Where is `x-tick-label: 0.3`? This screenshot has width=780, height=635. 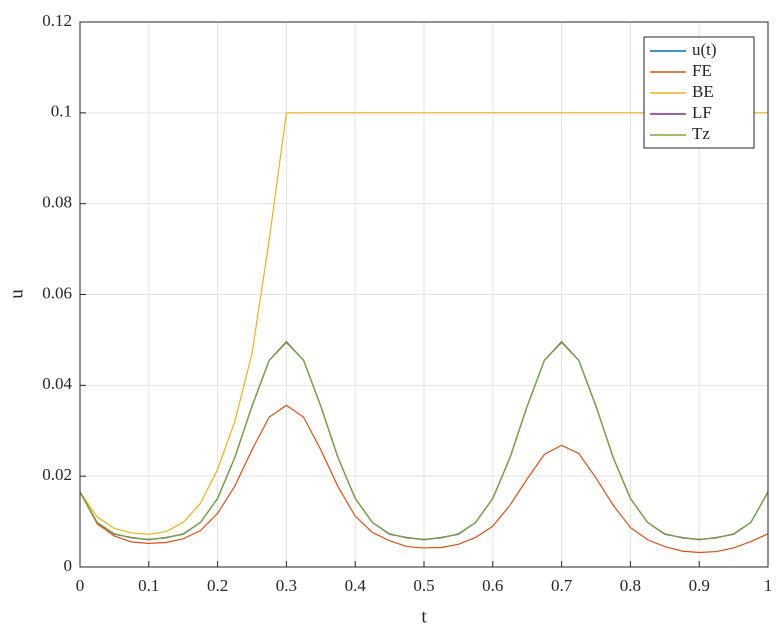 x-tick-label: 0.3 is located at coordinates (286, 585).